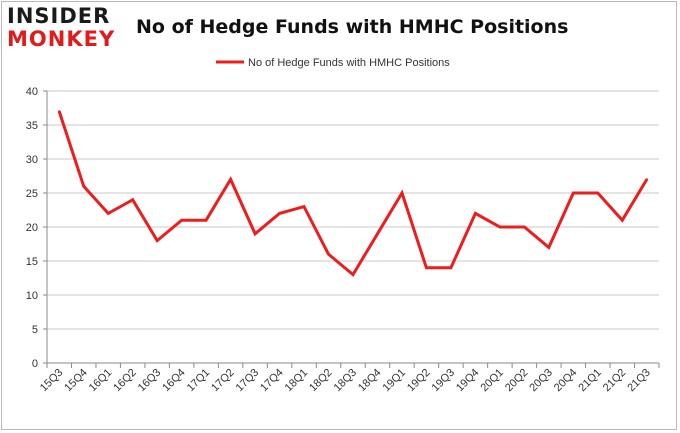 Image resolution: width=680 pixels, height=433 pixels. Describe the element at coordinates (199, 381) in the screenshot. I see `x-tick-label: 17Q1` at that location.